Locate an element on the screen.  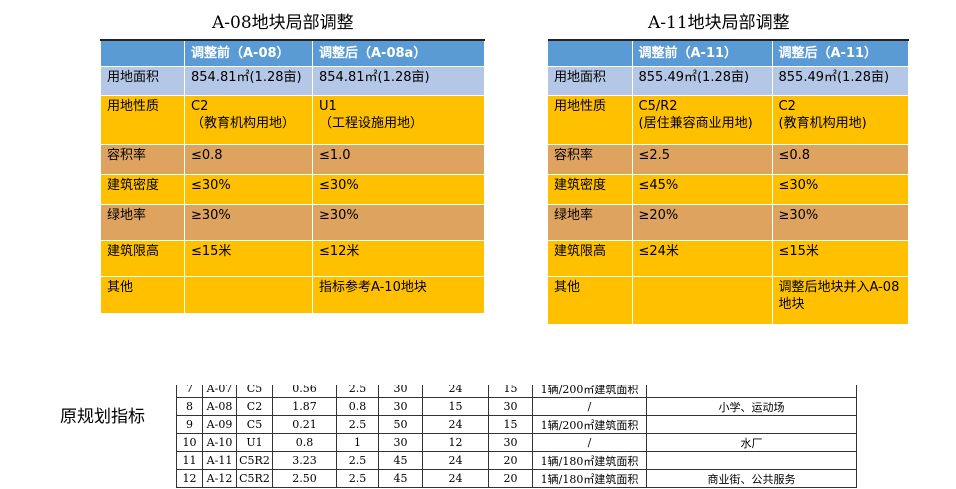
table-cell: 7 is located at coordinates (189, 391).